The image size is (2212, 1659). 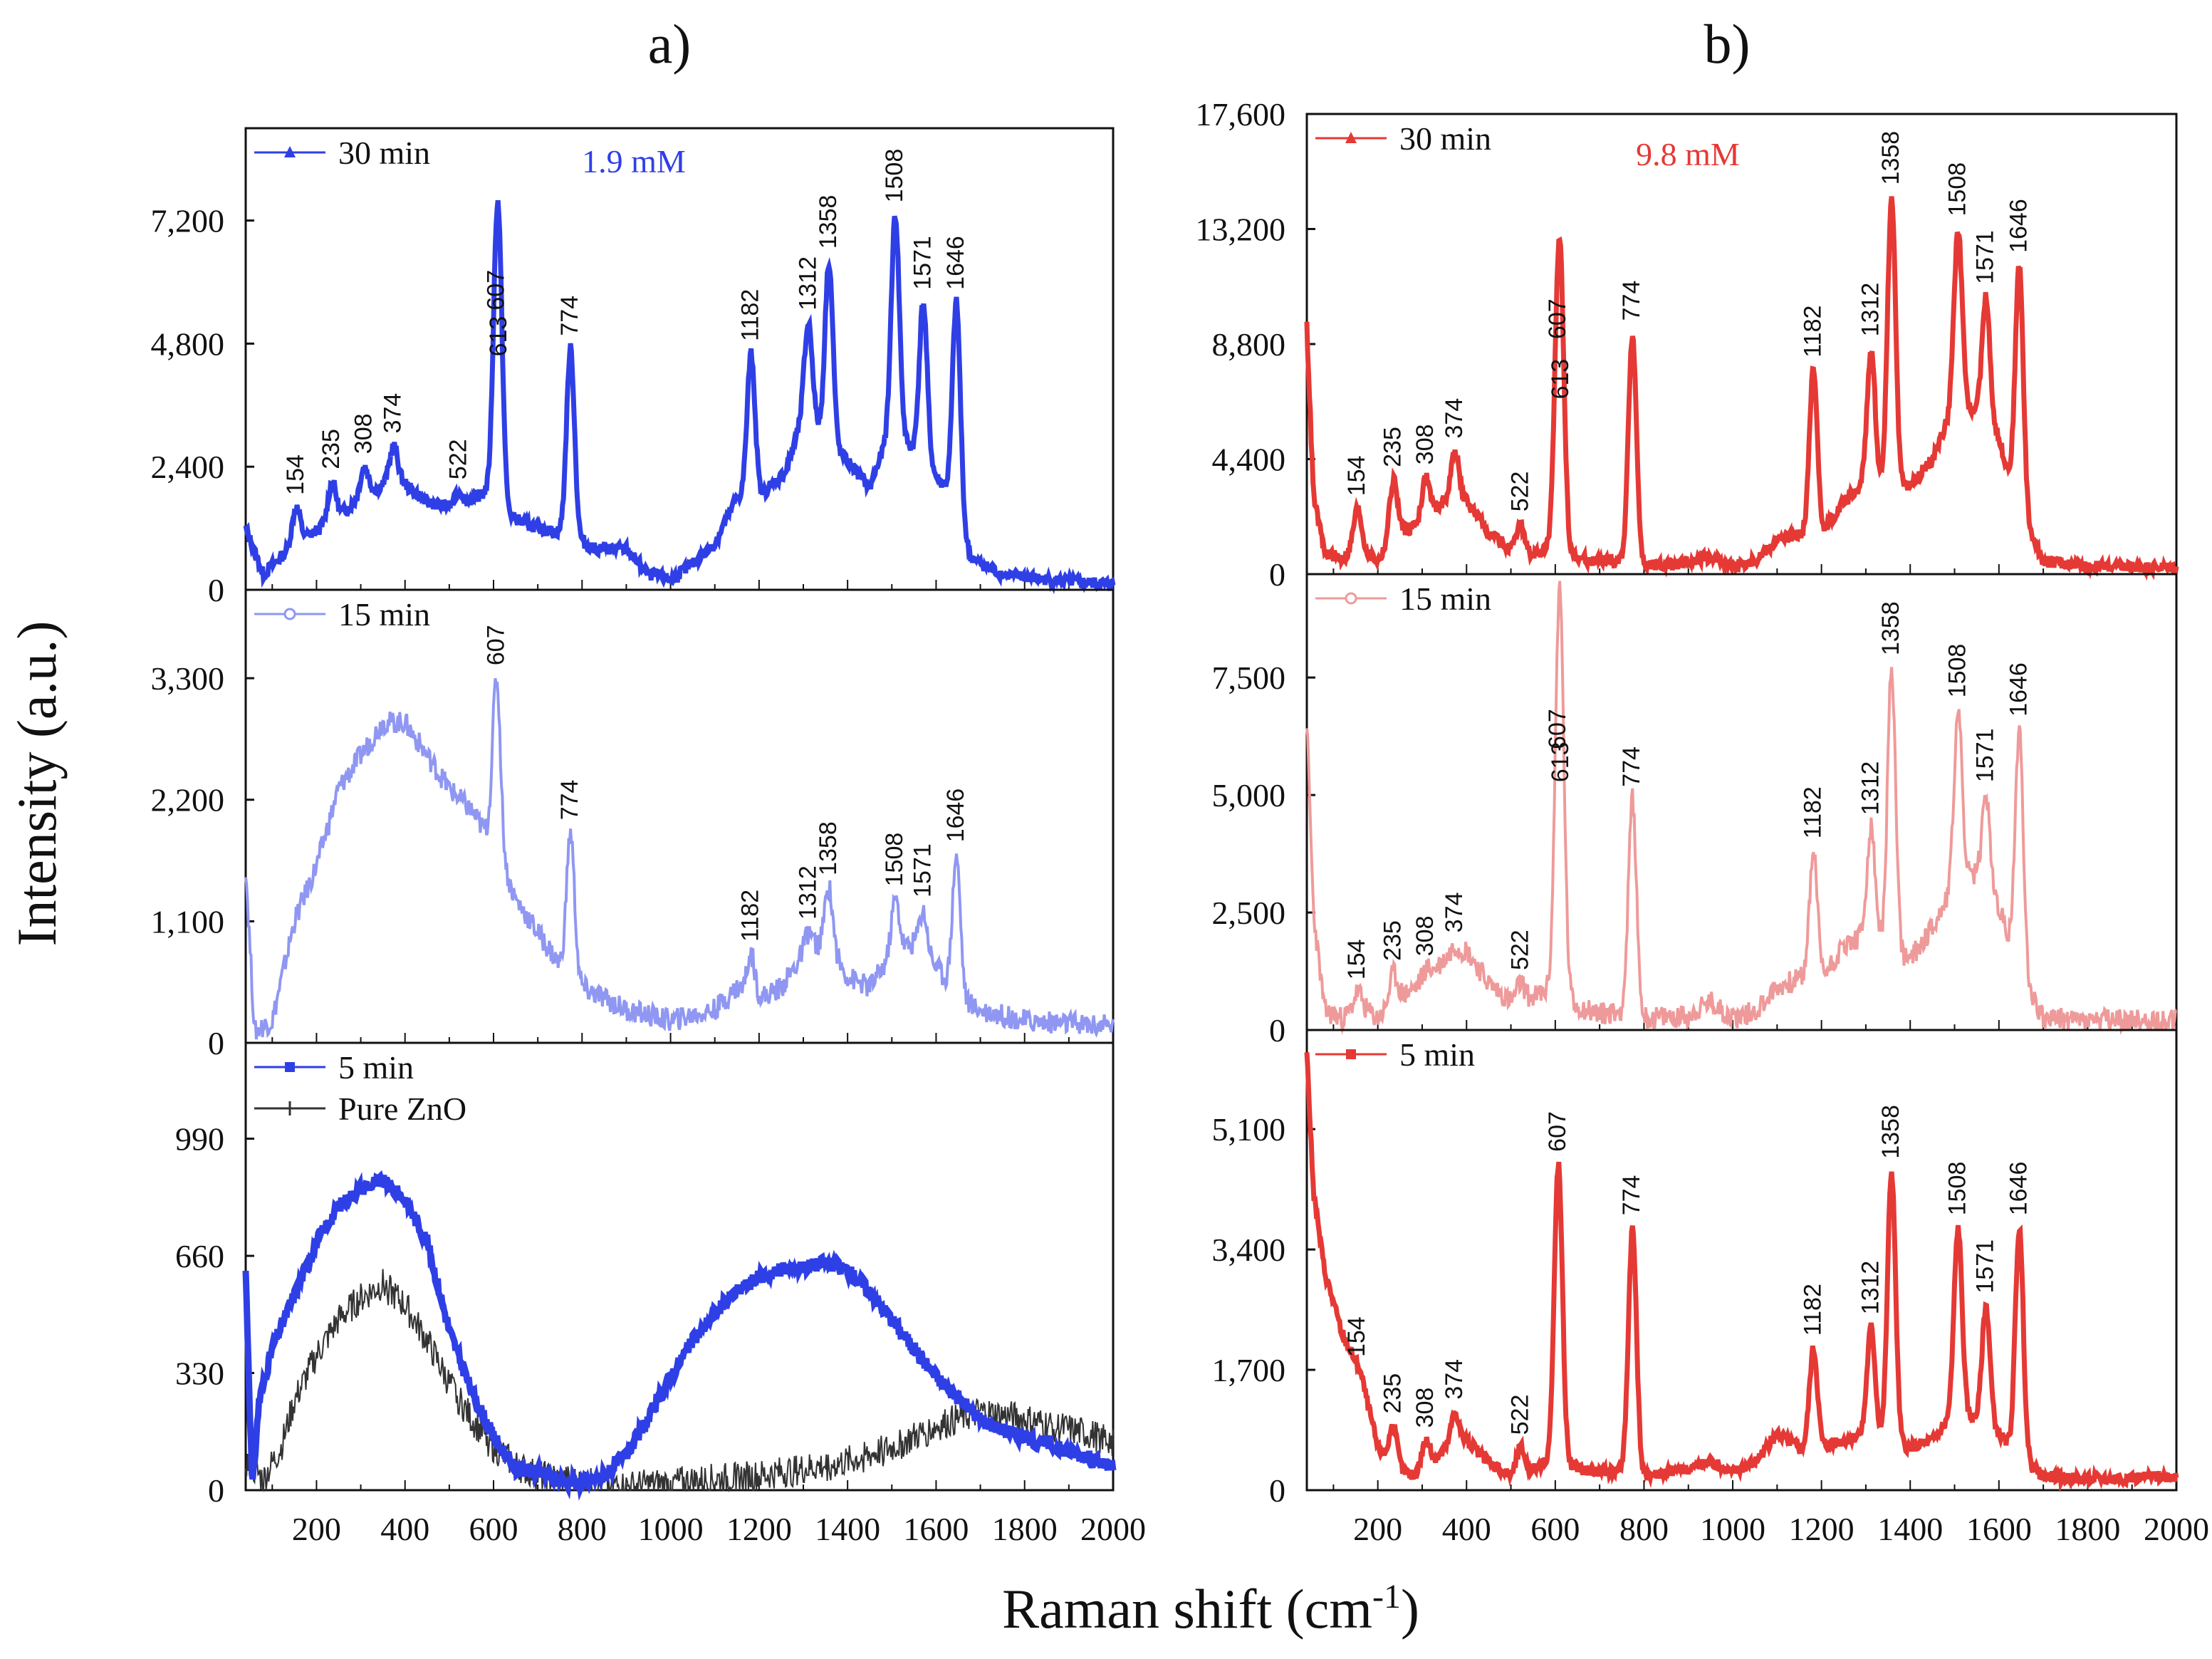 What do you see at coordinates (2176, 1529) in the screenshot?
I see `x-tick-label: 2000` at bounding box center [2176, 1529].